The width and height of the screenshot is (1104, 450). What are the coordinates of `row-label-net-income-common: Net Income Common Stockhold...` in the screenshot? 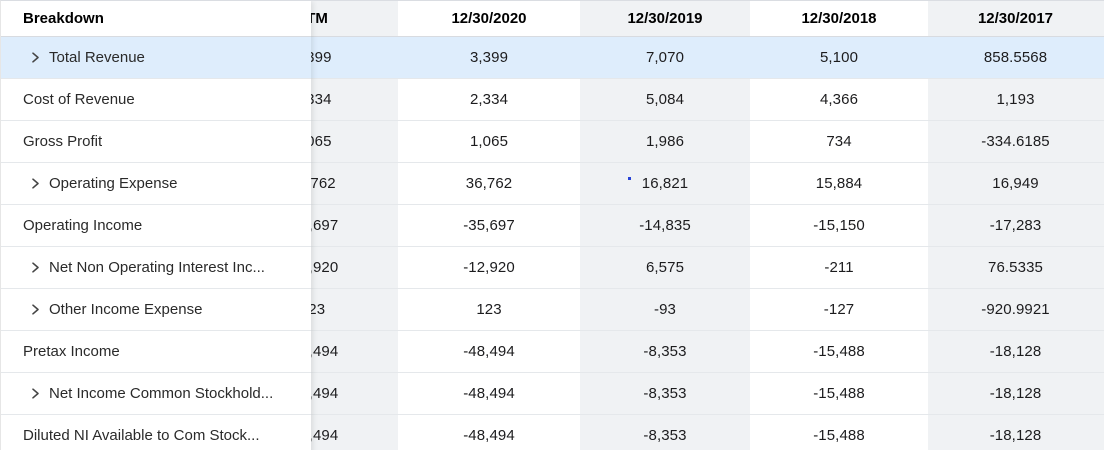 It's located at (156, 394).